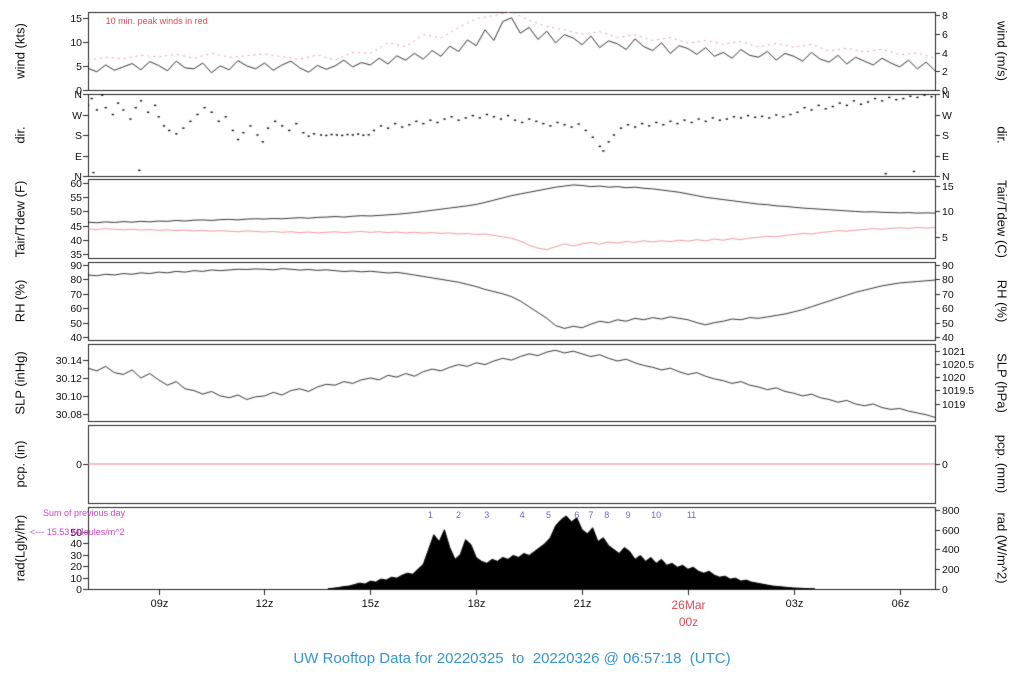 The height and width of the screenshot is (700, 1024). What do you see at coordinates (76, 183) in the screenshot?
I see `y-tick-left-temp: 60` at bounding box center [76, 183].